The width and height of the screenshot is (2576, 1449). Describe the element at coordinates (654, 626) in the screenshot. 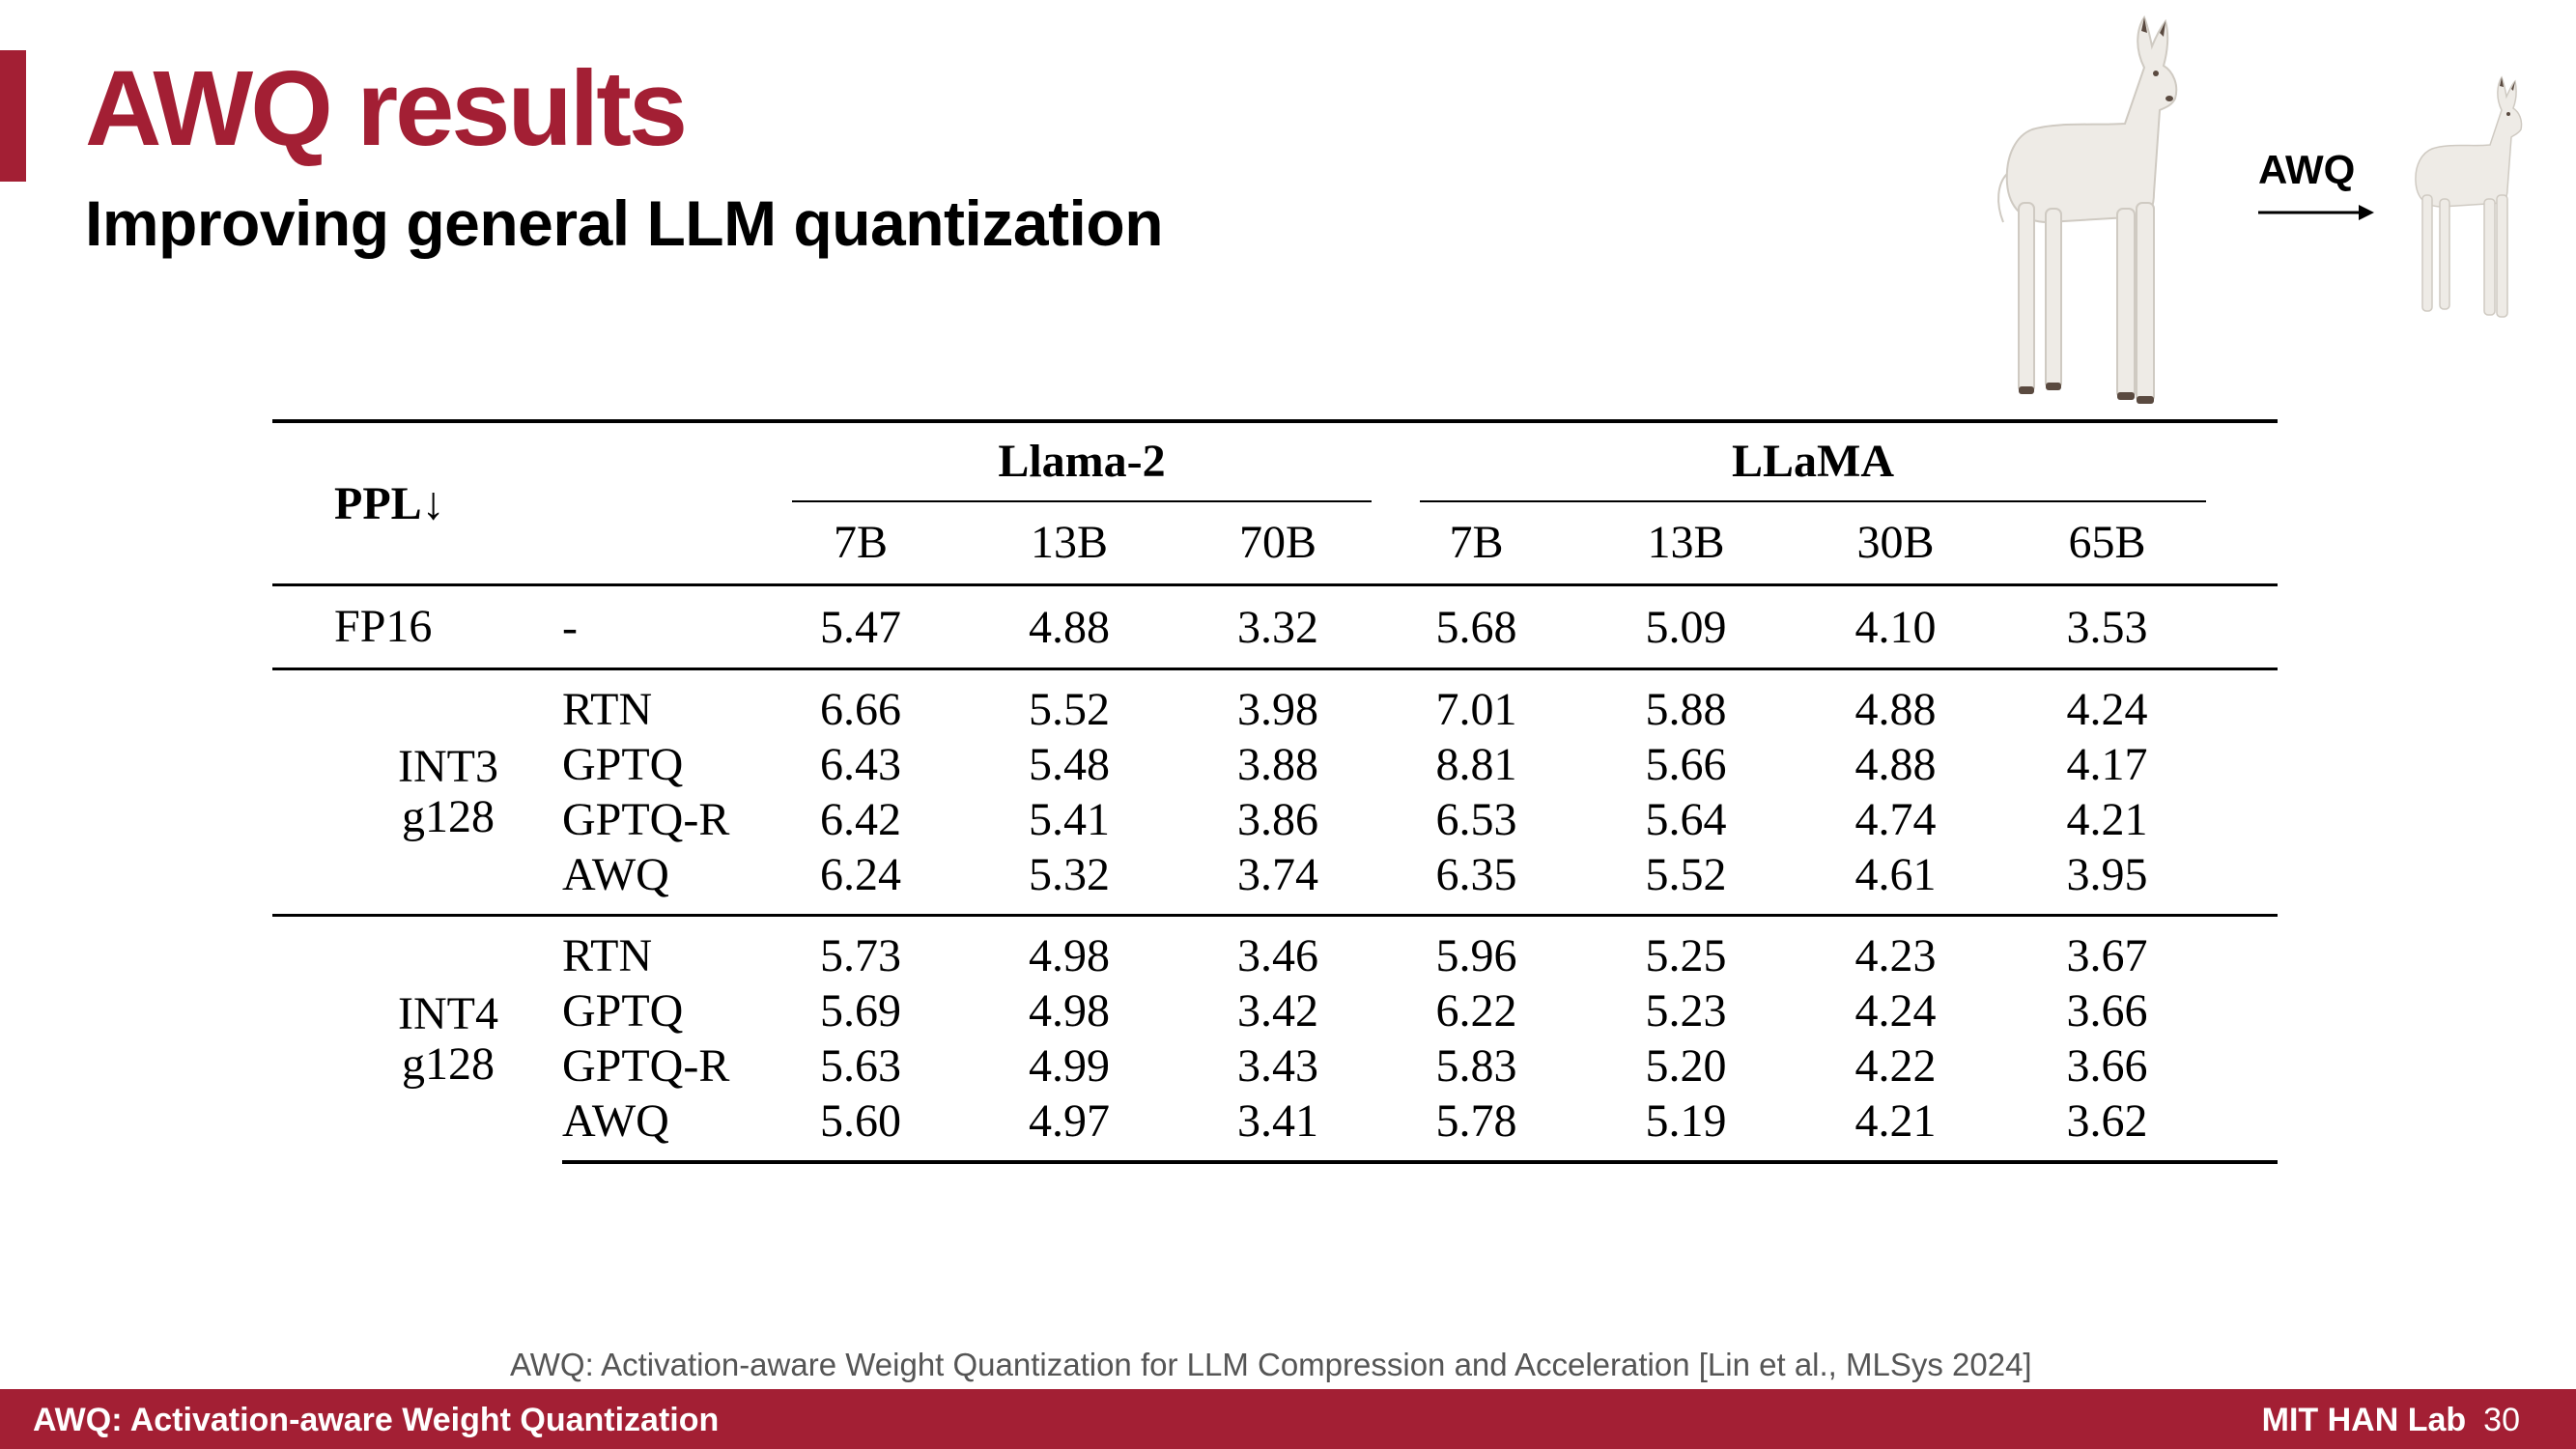

I see `method-label: -` at that location.